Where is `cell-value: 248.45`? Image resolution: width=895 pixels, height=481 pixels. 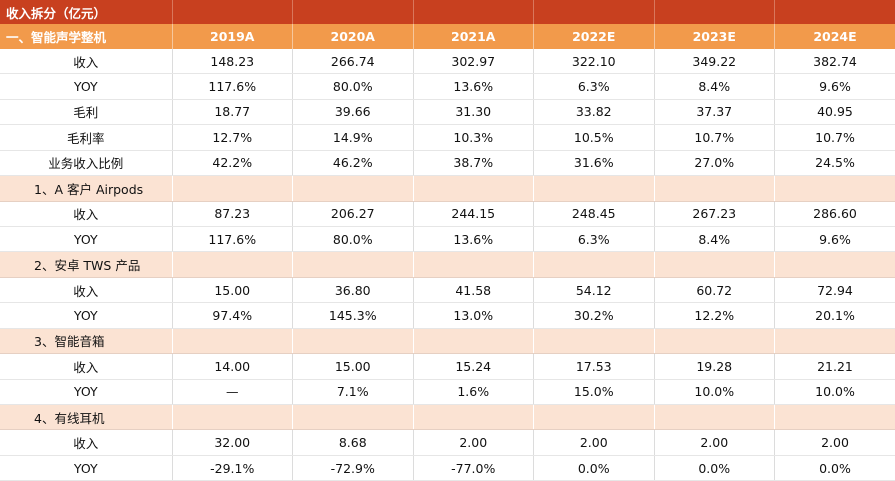 cell-value: 248.45 is located at coordinates (594, 213).